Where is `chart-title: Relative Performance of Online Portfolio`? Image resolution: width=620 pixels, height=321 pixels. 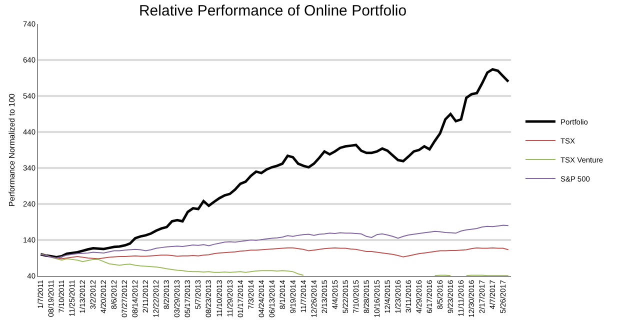
chart-title: Relative Performance of Online Portfolio is located at coordinates (272, 11).